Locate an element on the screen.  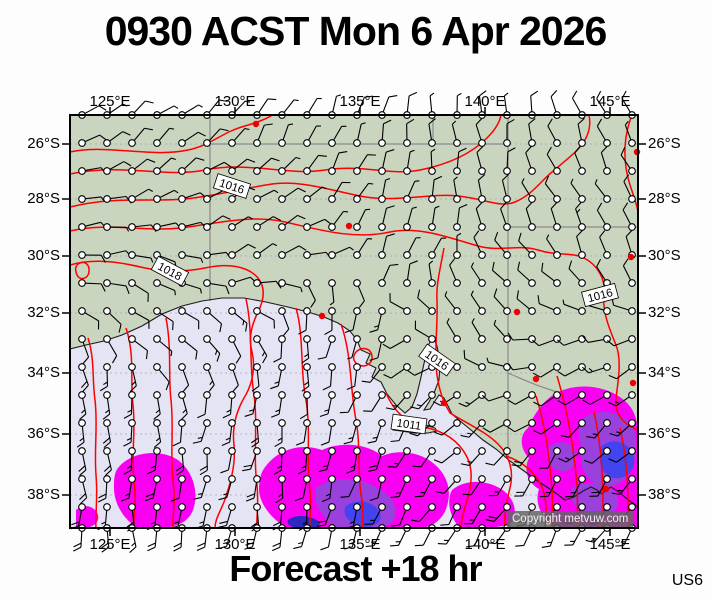
lat-label-right: 28°S is located at coordinates (664, 198).